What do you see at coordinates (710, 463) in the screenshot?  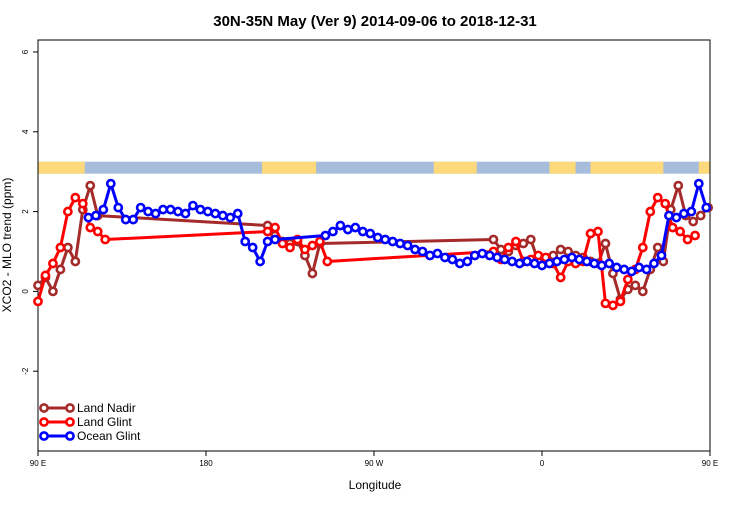 I see `x-tick-label: 90 E` at bounding box center [710, 463].